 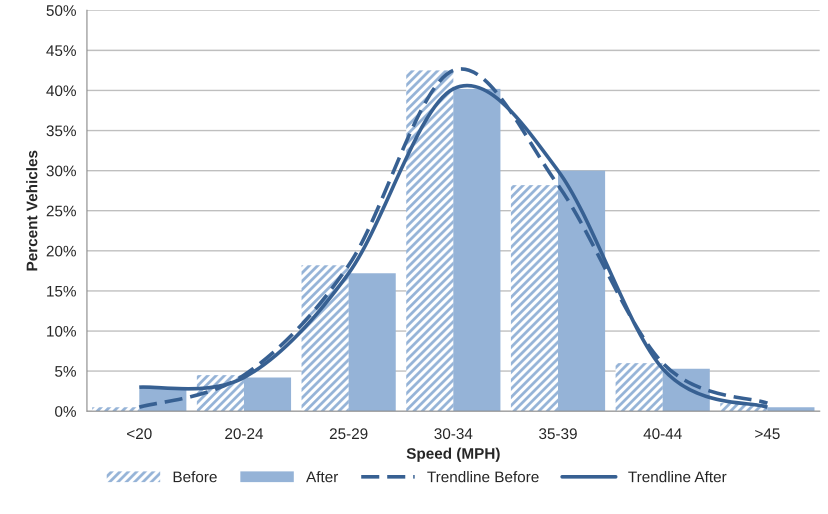 I want to click on legend-label: Trendline Before, so click(x=483, y=476).